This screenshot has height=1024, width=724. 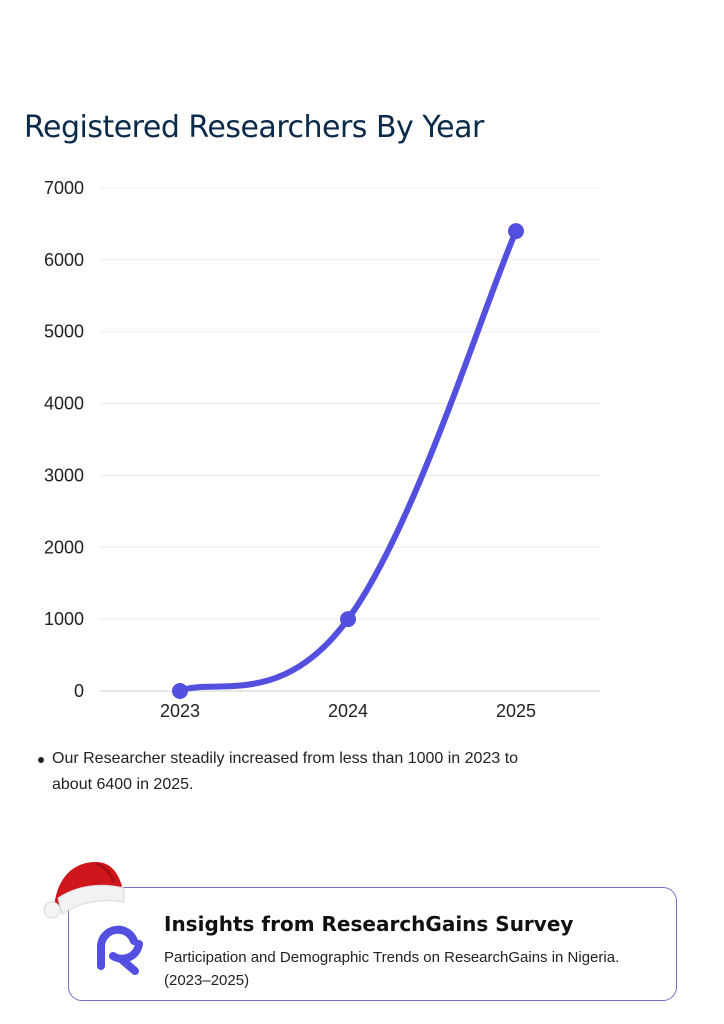 What do you see at coordinates (516, 711) in the screenshot?
I see `x-tick-label: 2025` at bounding box center [516, 711].